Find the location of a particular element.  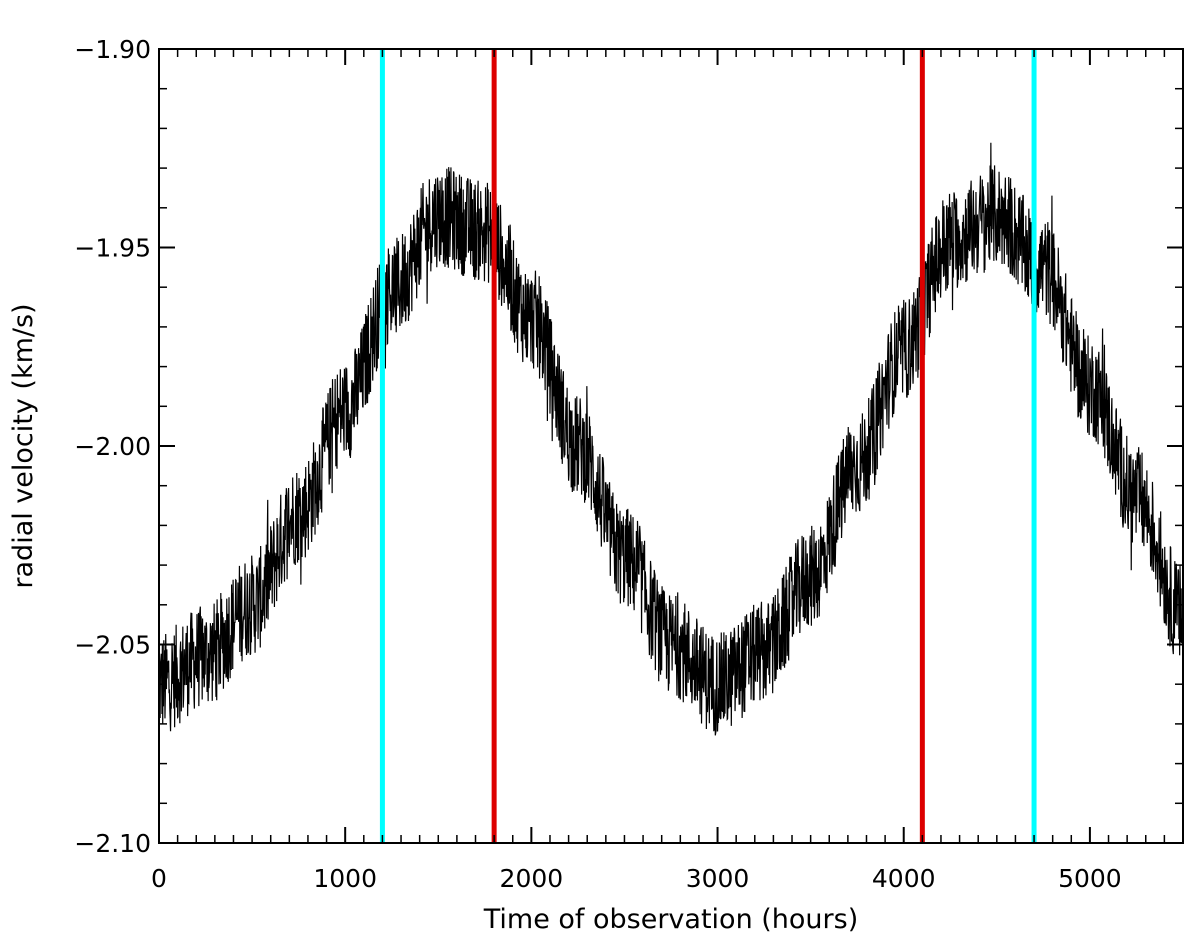

x-tick-label: 4000 is located at coordinates (904, 878).